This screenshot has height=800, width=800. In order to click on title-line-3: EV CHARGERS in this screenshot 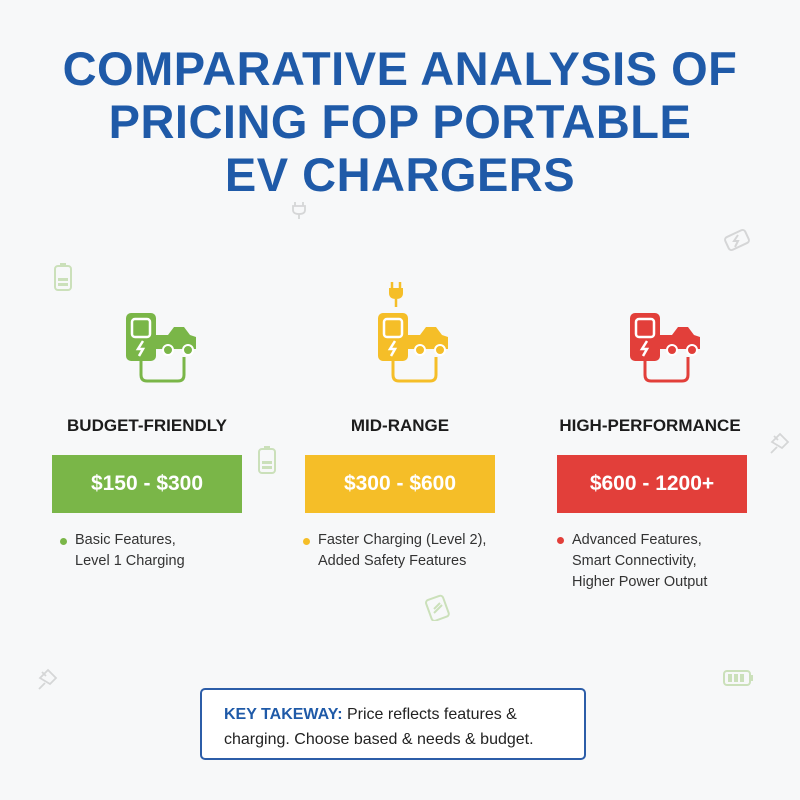, I will do `click(400, 174)`.